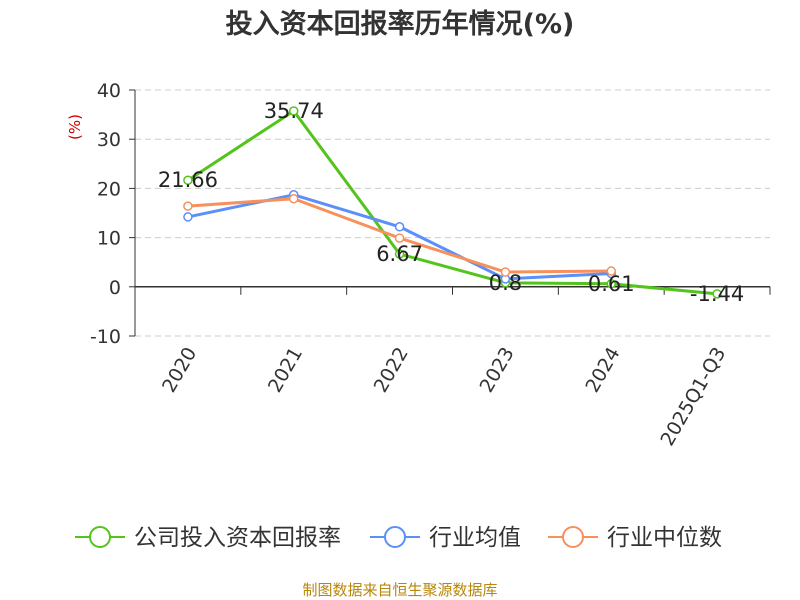  What do you see at coordinates (399, 590) in the screenshot?
I see `source-note: 制图数据来自恒生聚源数据库` at bounding box center [399, 590].